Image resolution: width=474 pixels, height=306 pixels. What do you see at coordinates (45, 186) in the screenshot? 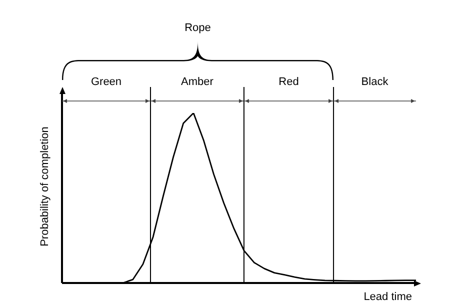
I see `y-axis-title: Probability of completion` at bounding box center [45, 186].